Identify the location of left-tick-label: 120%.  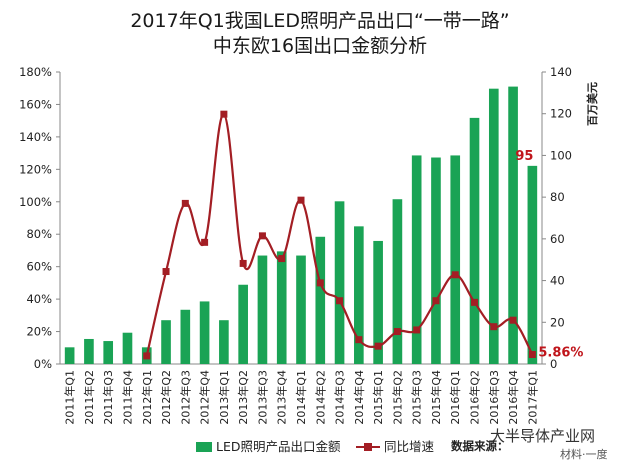
(35, 169).